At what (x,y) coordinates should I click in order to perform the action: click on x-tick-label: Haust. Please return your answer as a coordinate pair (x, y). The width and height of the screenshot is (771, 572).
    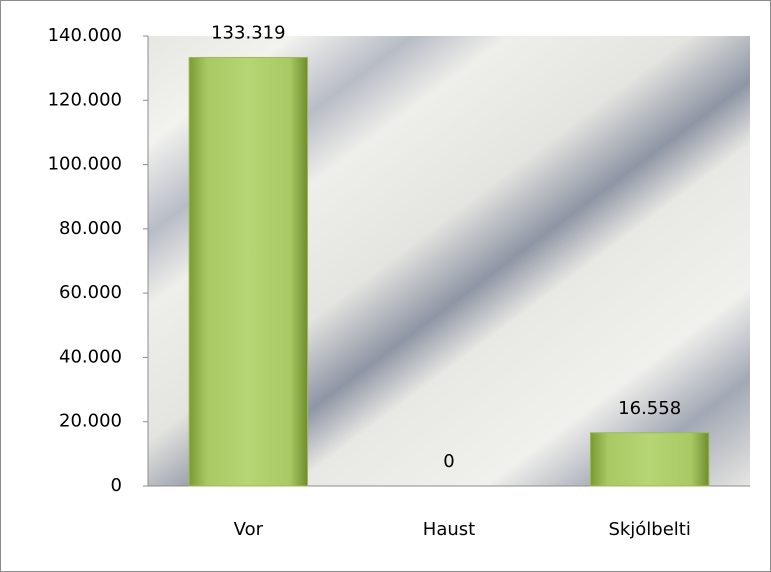
    Looking at the image, I should click on (449, 529).